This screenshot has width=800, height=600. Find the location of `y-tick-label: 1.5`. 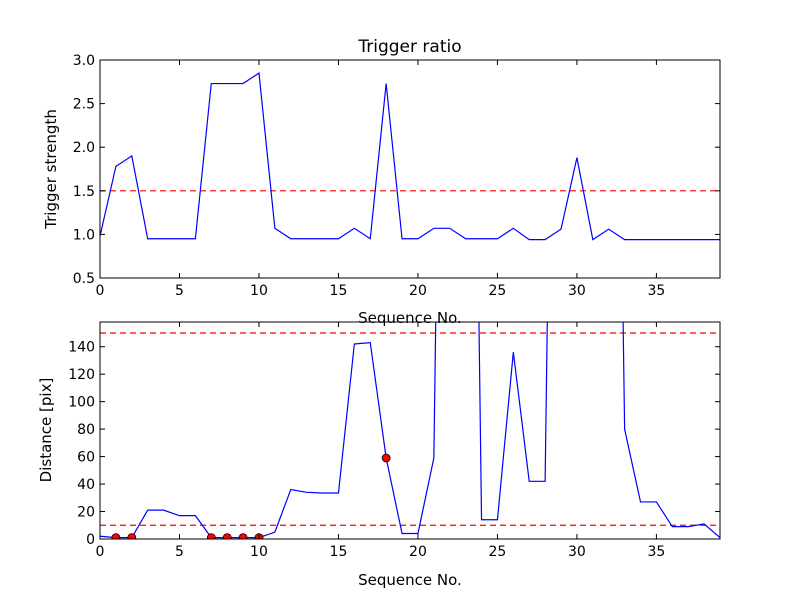

y-tick-label: 1.5 is located at coordinates (84, 192).